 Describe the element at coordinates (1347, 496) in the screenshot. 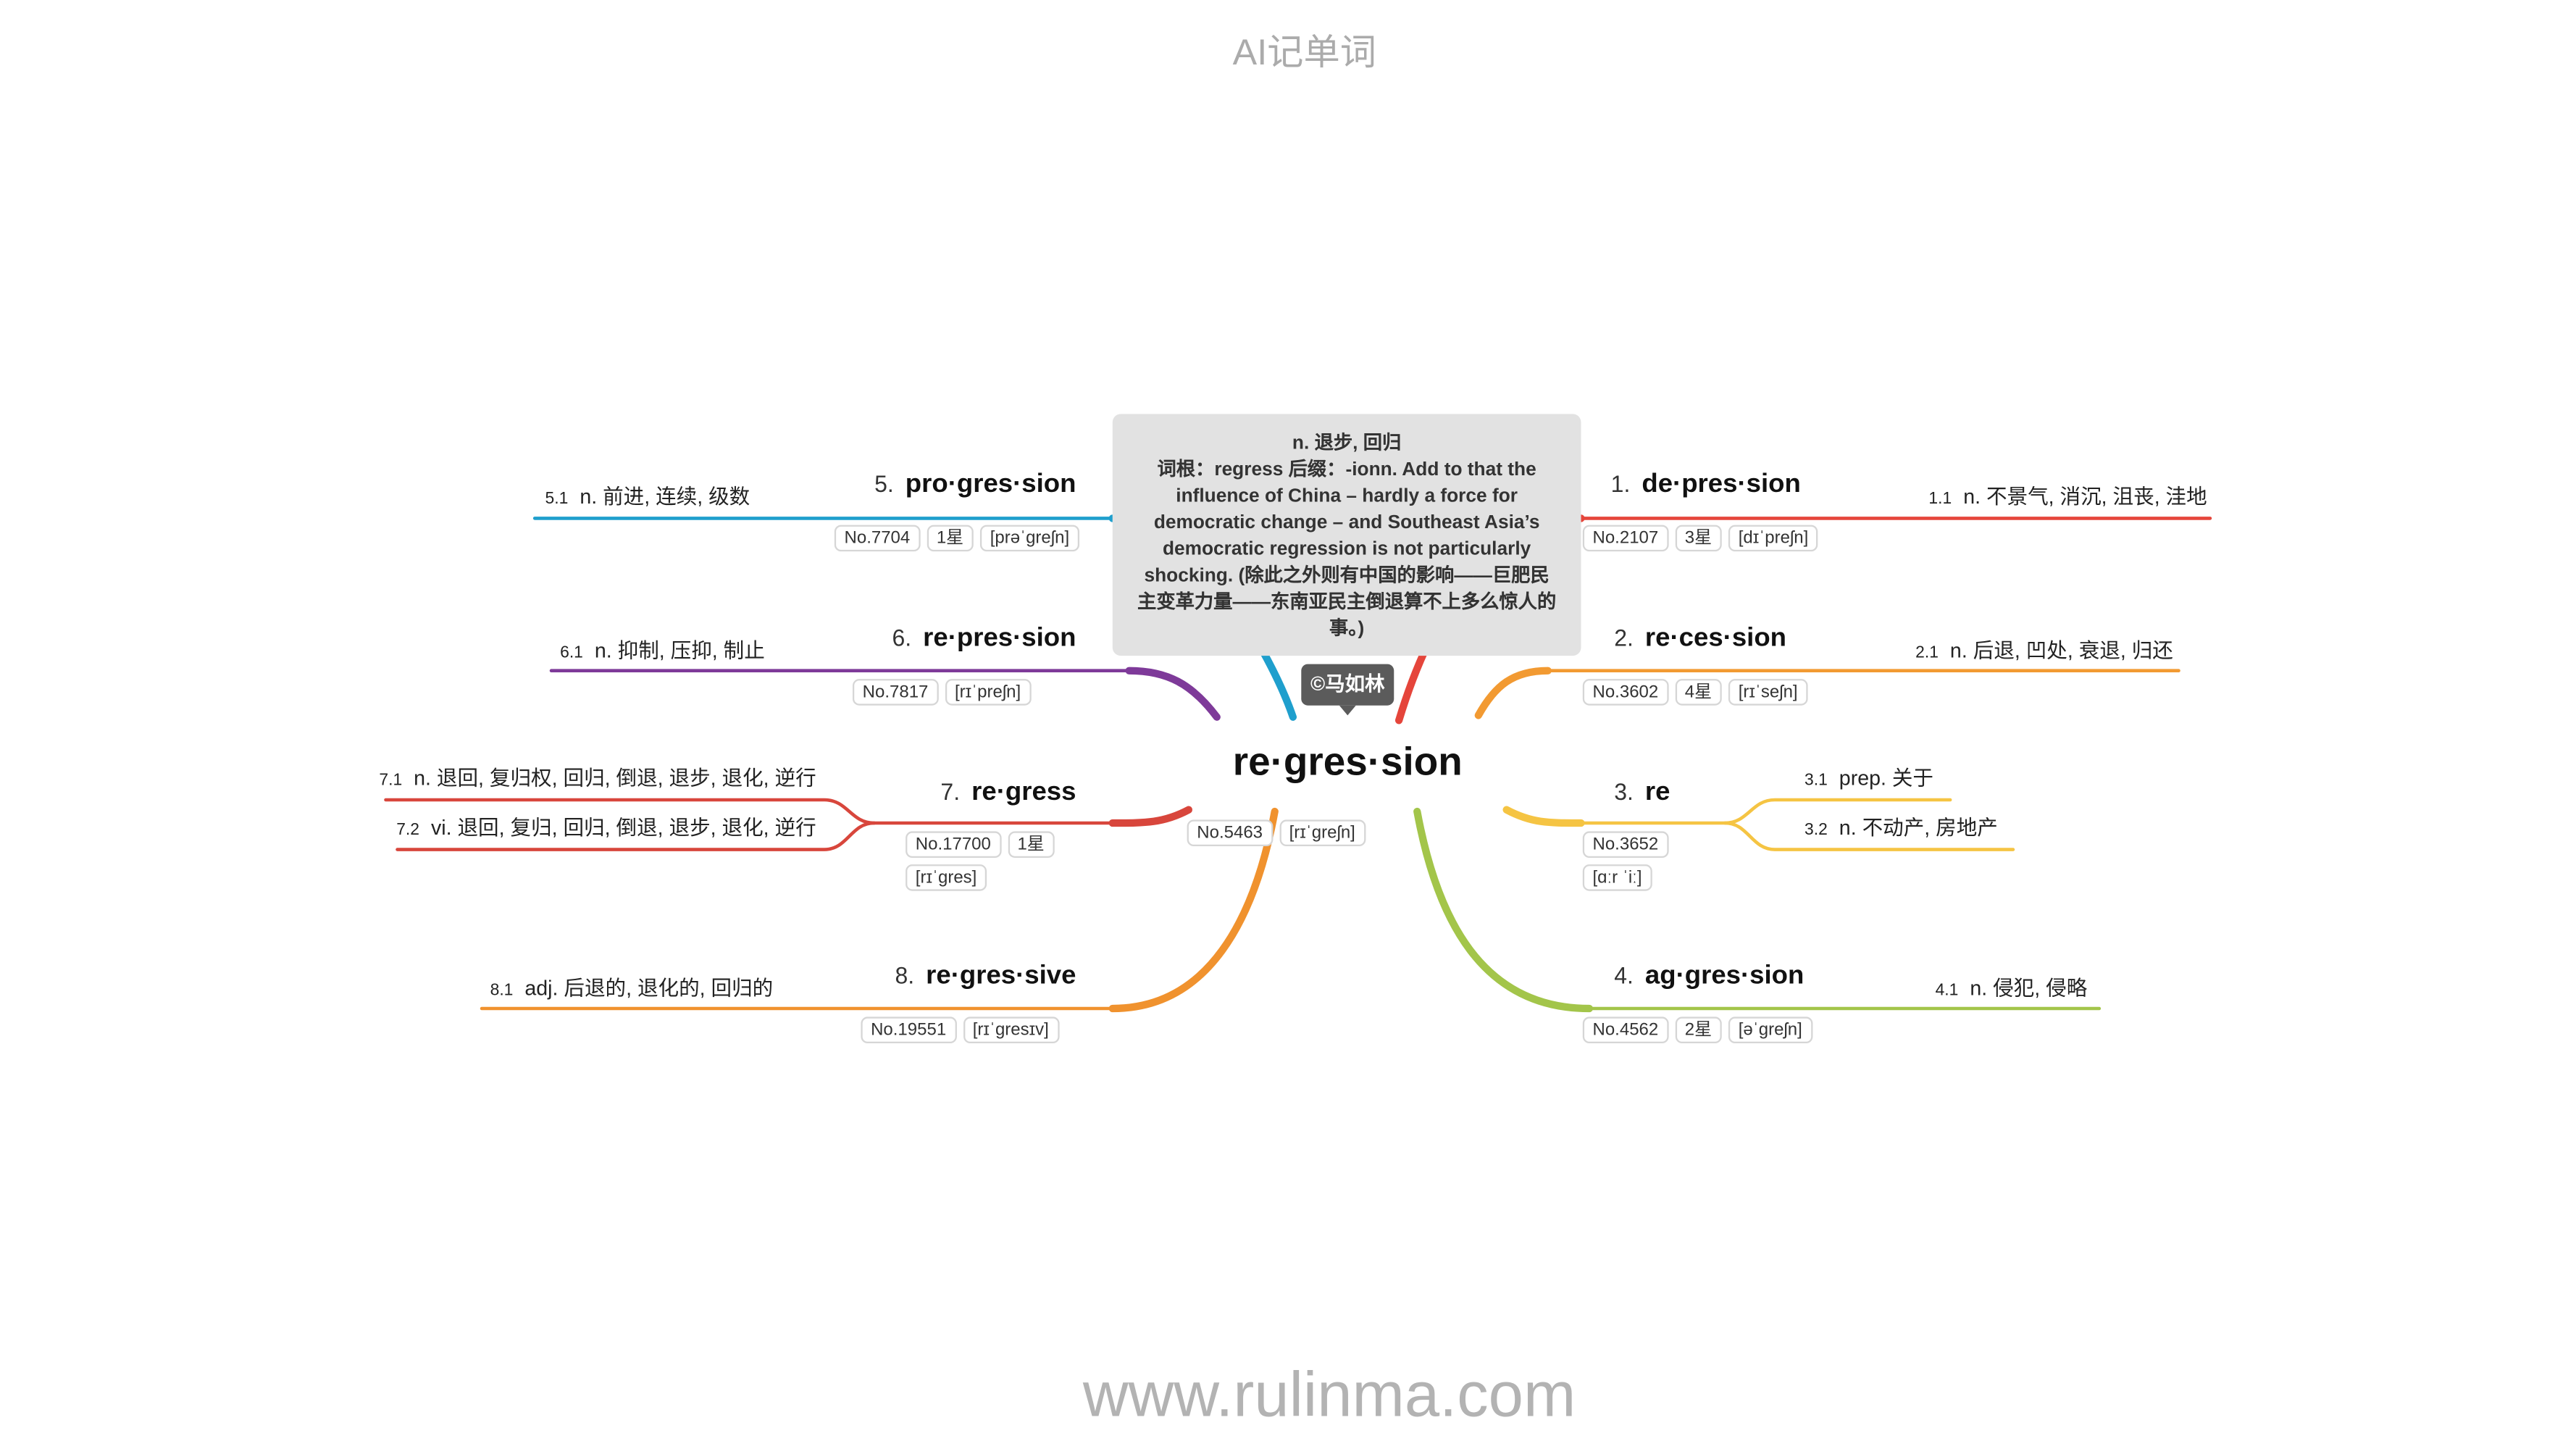

I see `note-line: influence of China – hardly a force for` at that location.